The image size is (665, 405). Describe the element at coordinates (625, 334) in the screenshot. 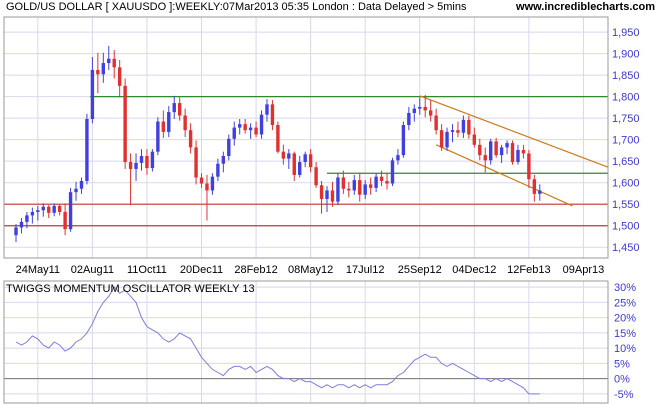

I see `osc-tick-label: 15%` at that location.